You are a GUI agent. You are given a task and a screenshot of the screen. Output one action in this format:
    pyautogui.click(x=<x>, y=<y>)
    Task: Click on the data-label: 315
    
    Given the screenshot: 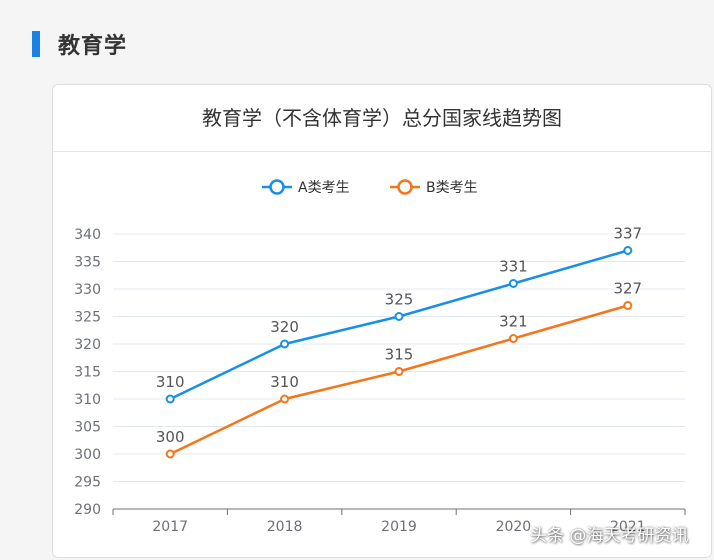 What is the action you would take?
    pyautogui.click(x=399, y=355)
    